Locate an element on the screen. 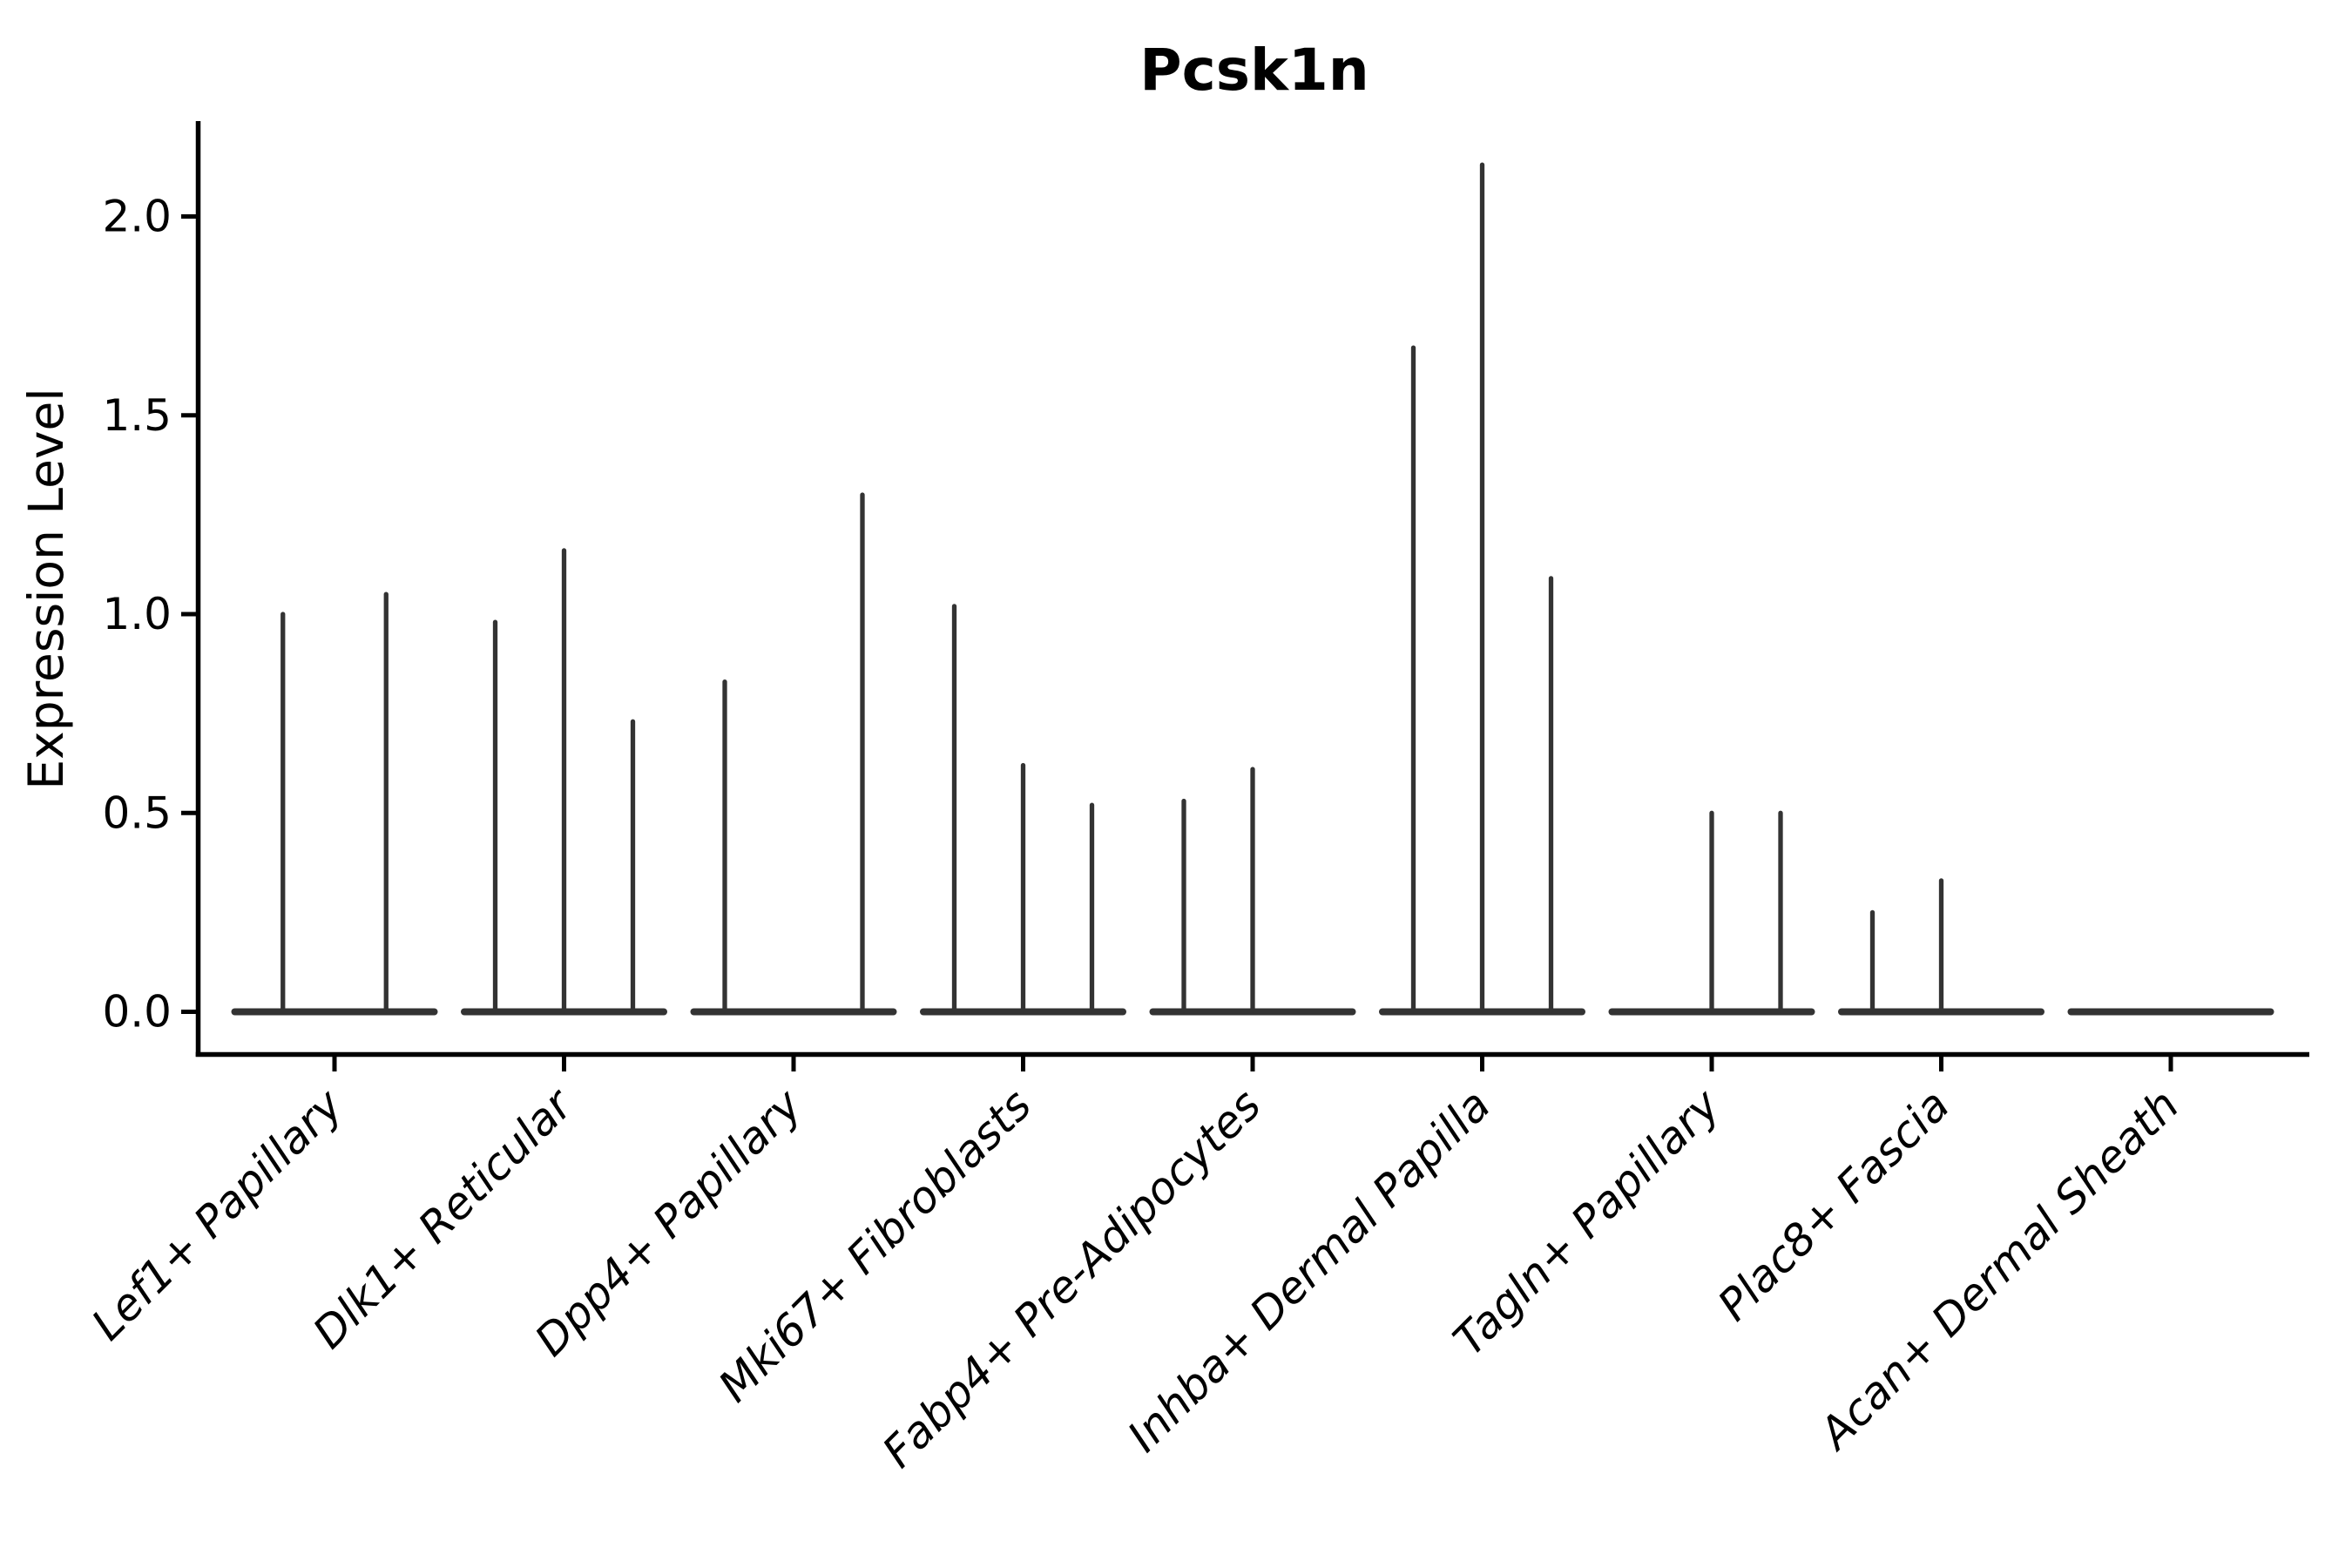 The height and width of the screenshot is (1568, 2352). y-tick-label: 0.5 is located at coordinates (137, 812).